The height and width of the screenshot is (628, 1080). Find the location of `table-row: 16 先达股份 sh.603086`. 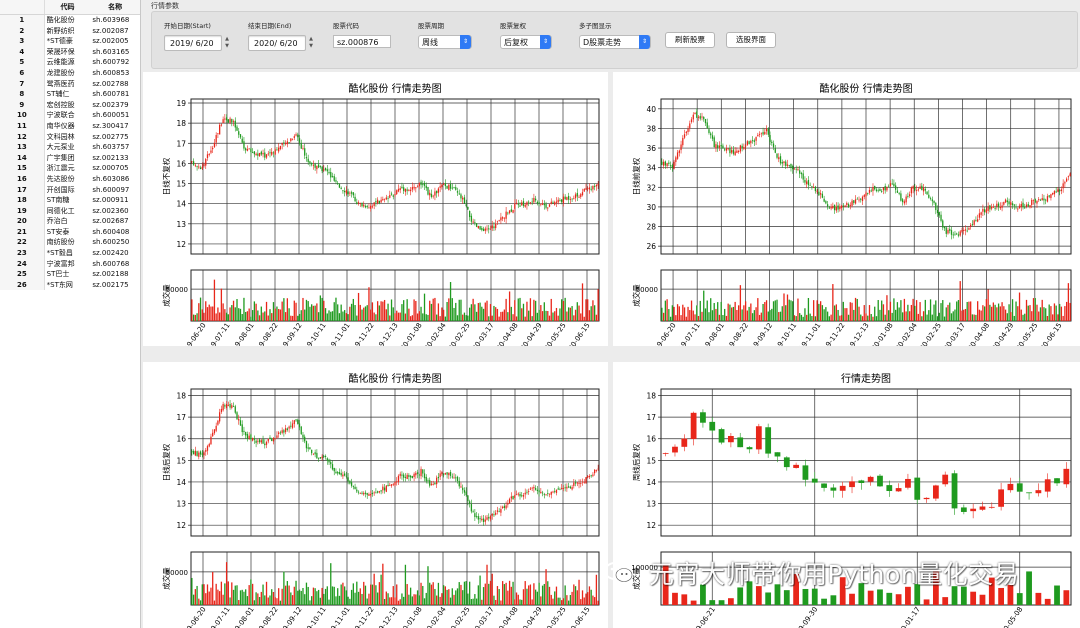

table-row: 16 先达股份 sh.603086 is located at coordinates (70, 179).